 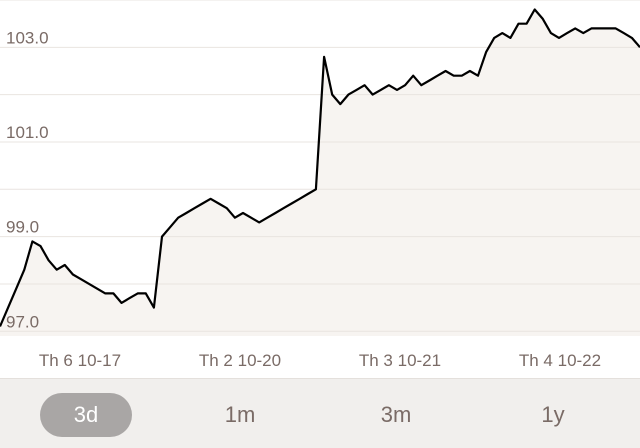 I want to click on range-button-3m: 3m, so click(x=396, y=415).